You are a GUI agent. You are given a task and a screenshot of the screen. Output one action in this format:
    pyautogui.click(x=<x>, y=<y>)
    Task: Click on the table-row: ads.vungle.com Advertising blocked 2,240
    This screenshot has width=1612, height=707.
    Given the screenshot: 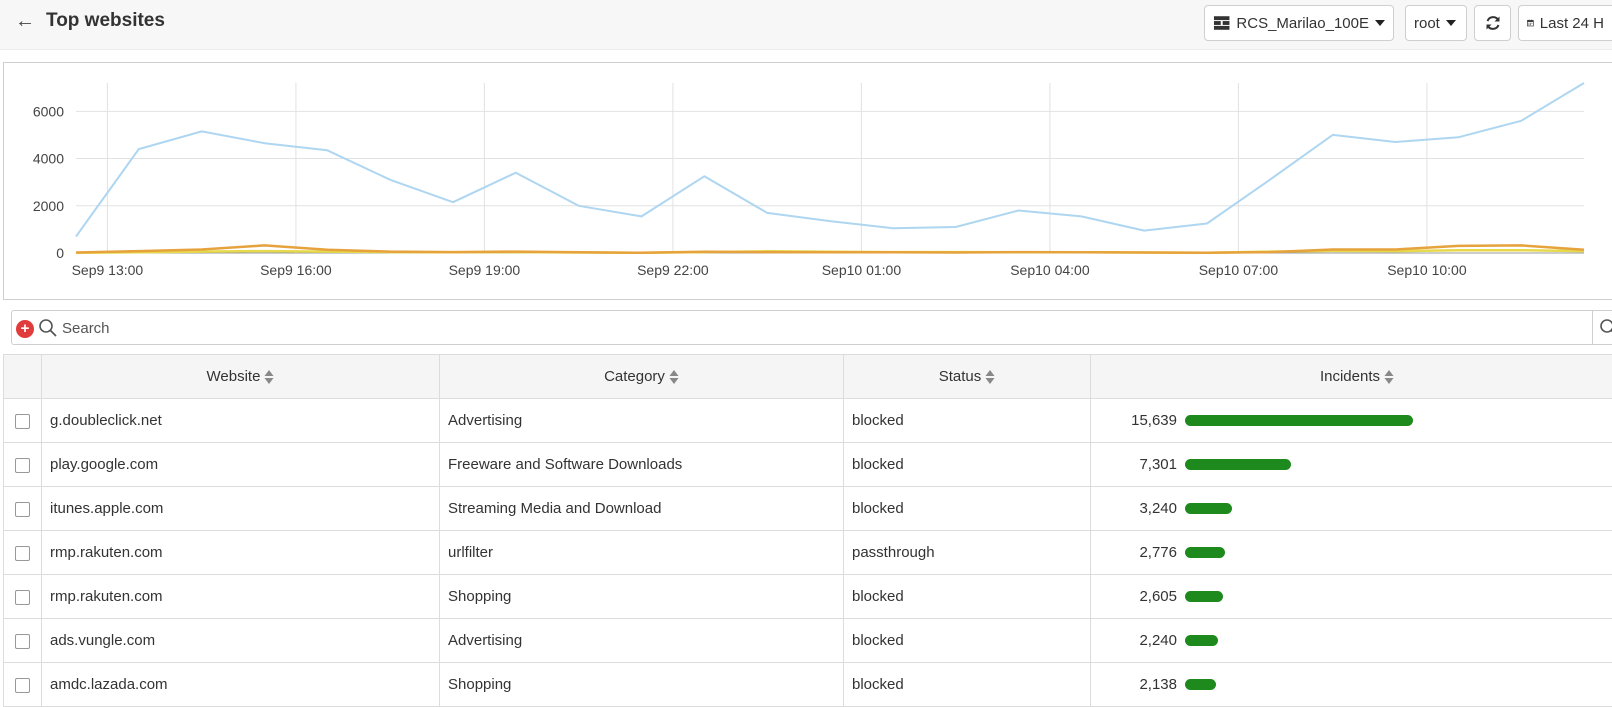 What is the action you would take?
    pyautogui.click(x=808, y=641)
    